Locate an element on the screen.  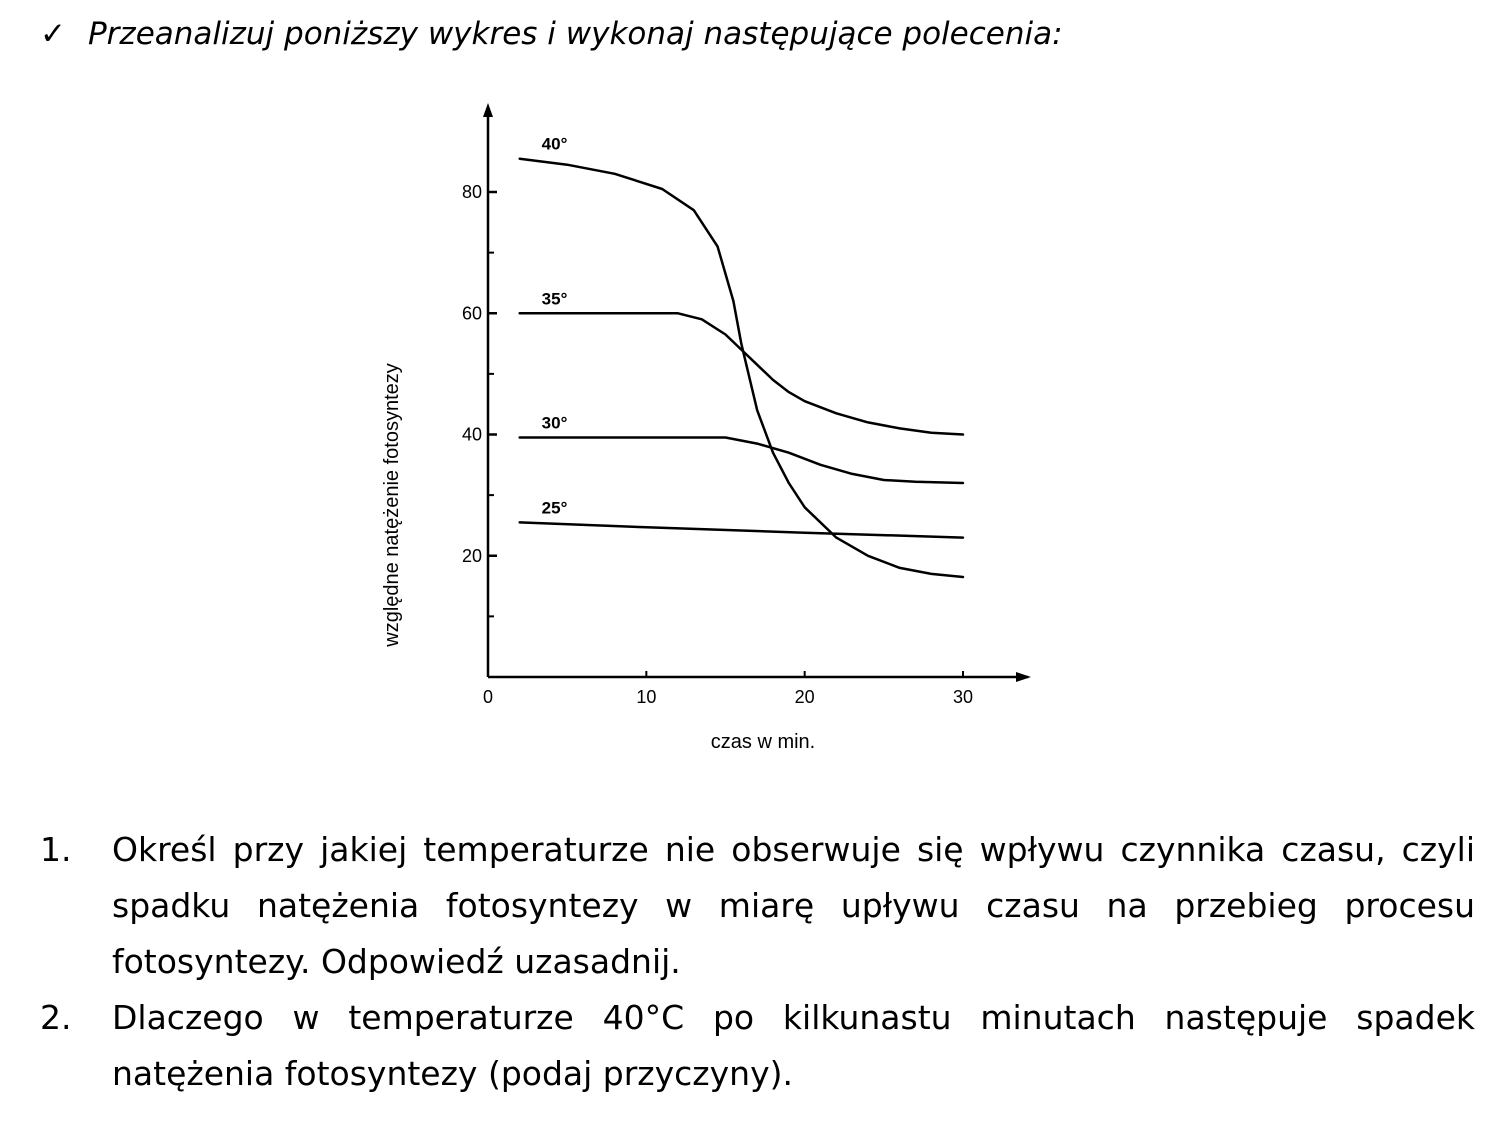
y-tick-label: 80 is located at coordinates (472, 192).